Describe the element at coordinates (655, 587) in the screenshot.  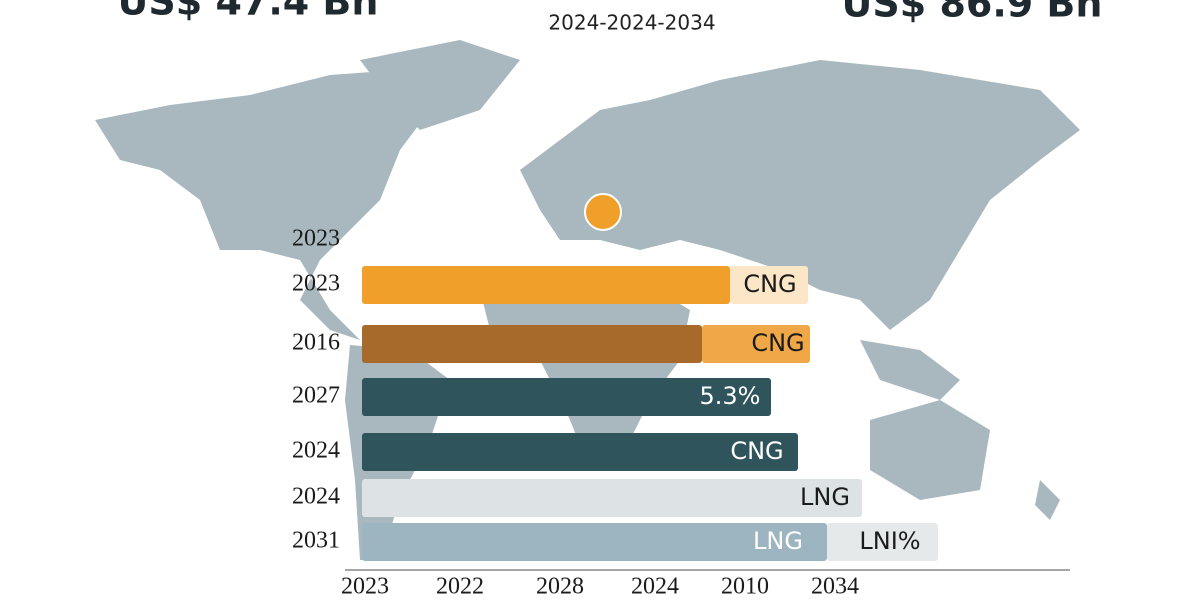
I see `axis-label: 2024` at that location.